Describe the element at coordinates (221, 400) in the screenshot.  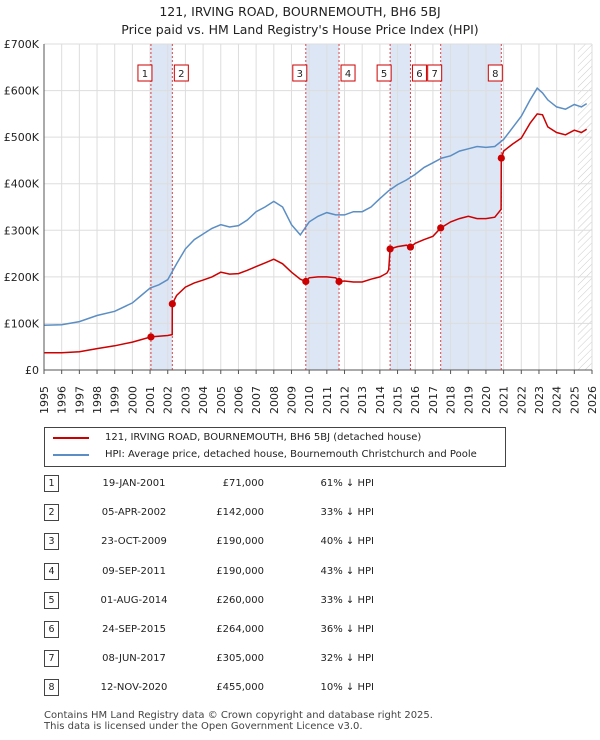
I see `x-tick-label: 2005` at that location.